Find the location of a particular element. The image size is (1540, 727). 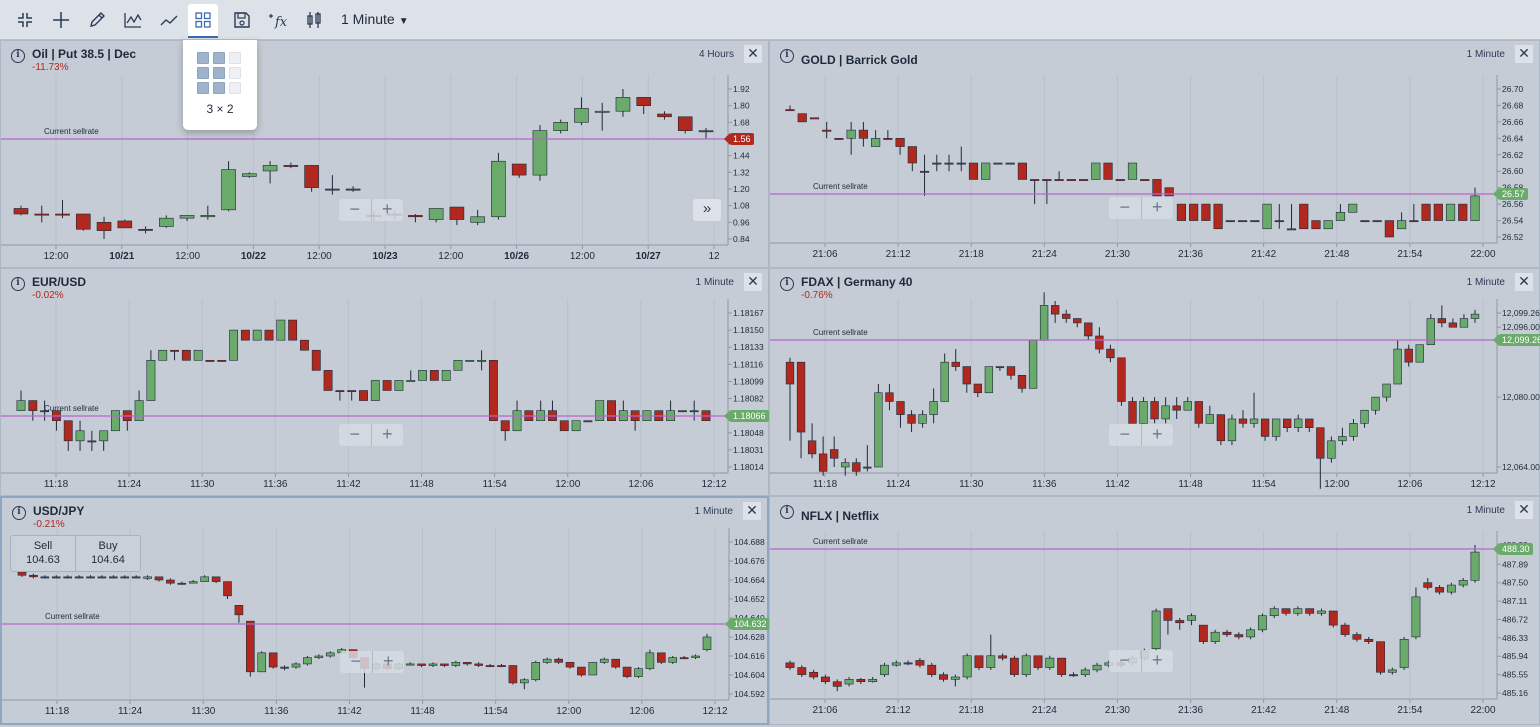

buy-button: Buy 104.64 is located at coordinates (108, 553).